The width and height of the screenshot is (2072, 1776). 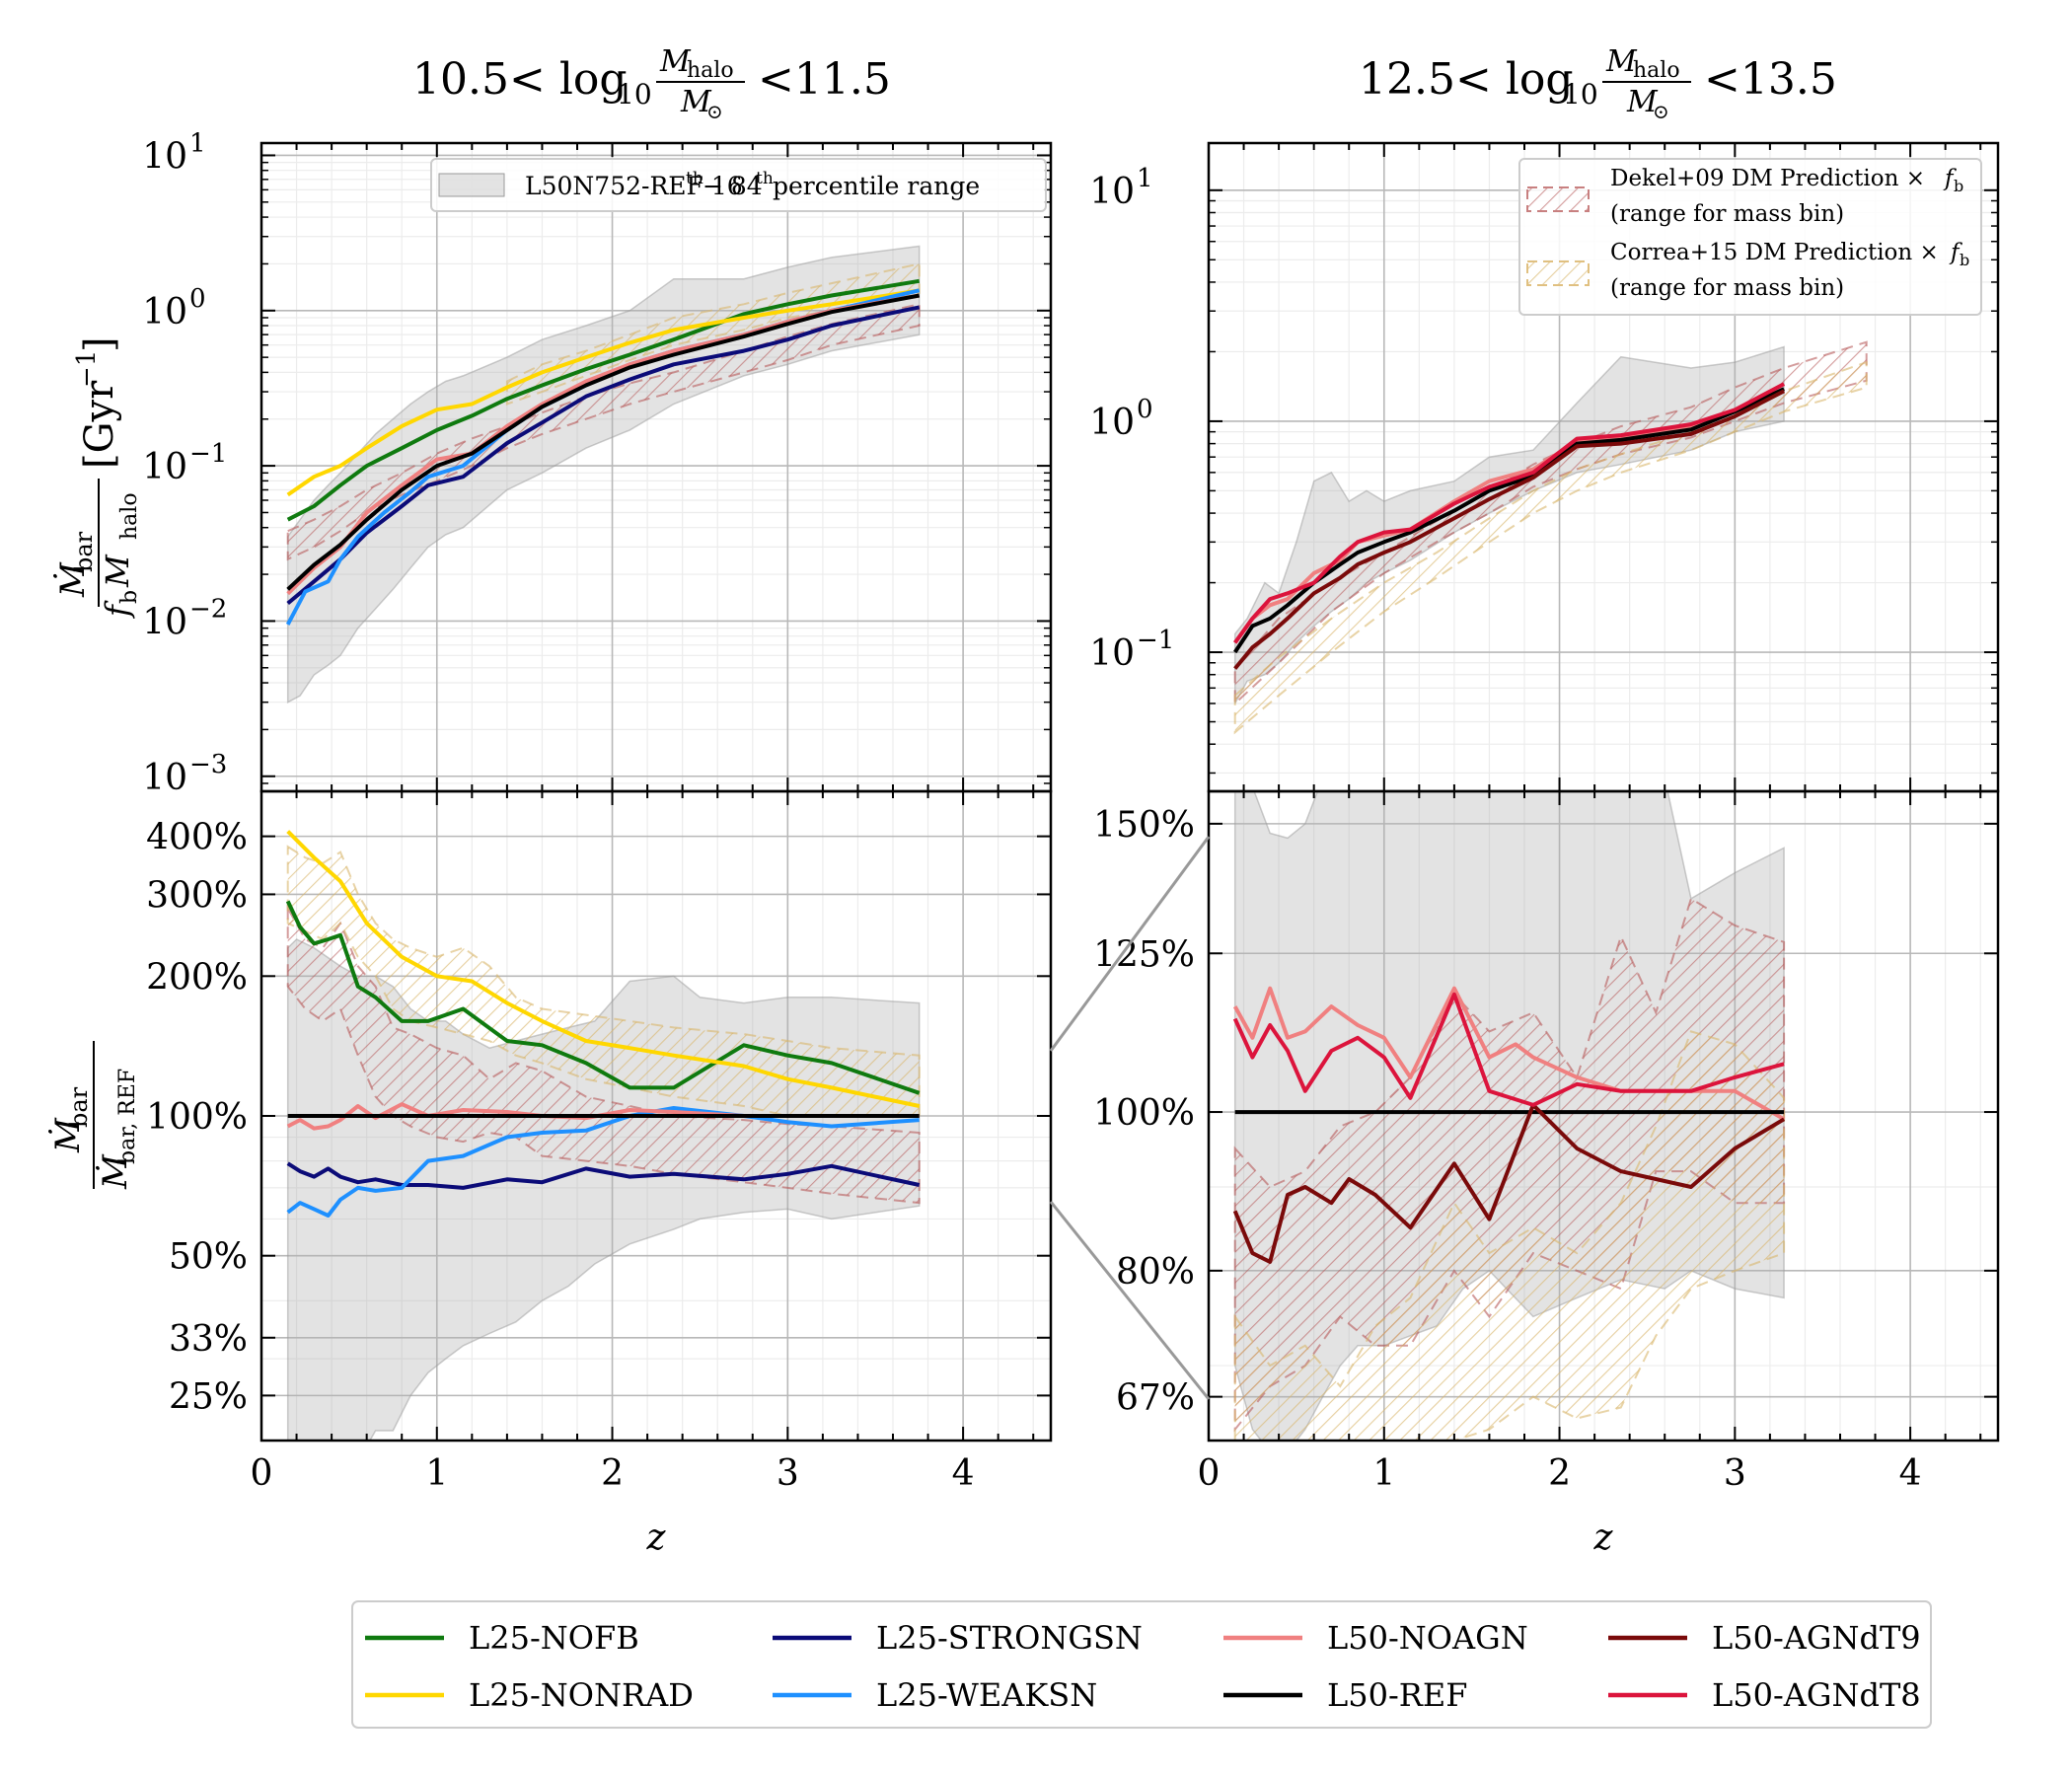 I want to click on y-tick-label-exponent: −2, so click(x=208, y=609).